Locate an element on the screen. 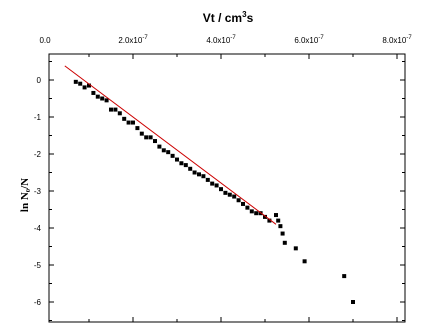 The height and width of the screenshot is (326, 426). x-tick-label: 4.0x10⁻⁷ is located at coordinates (221, 40).